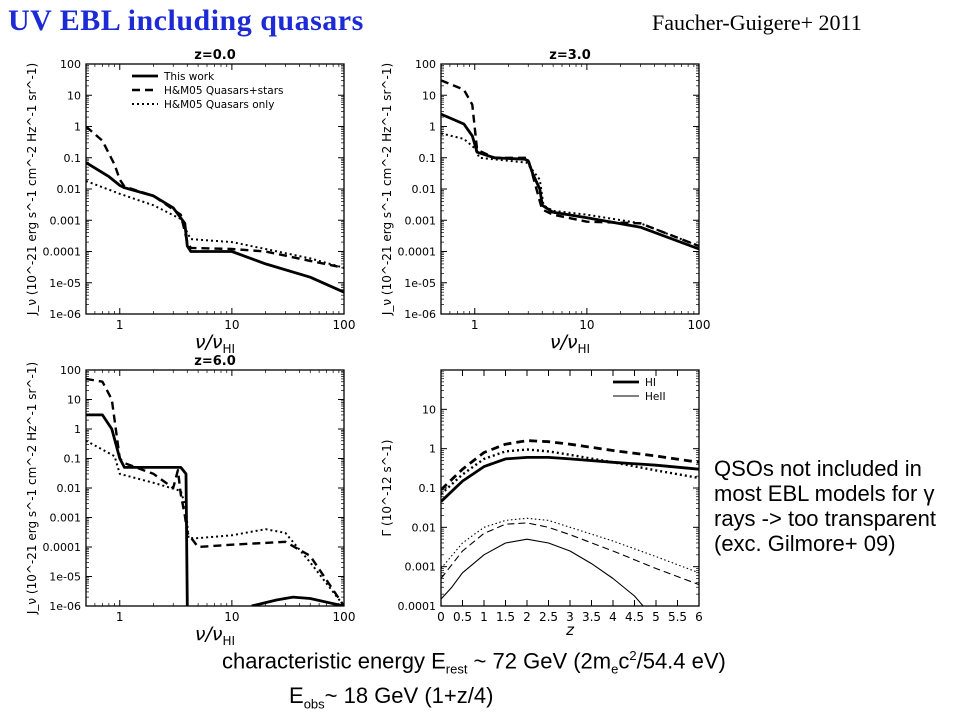 Image resolution: width=960 pixels, height=720 pixels. Describe the element at coordinates (462, 617) in the screenshot. I see `x-tick-label: 0.5` at that location.